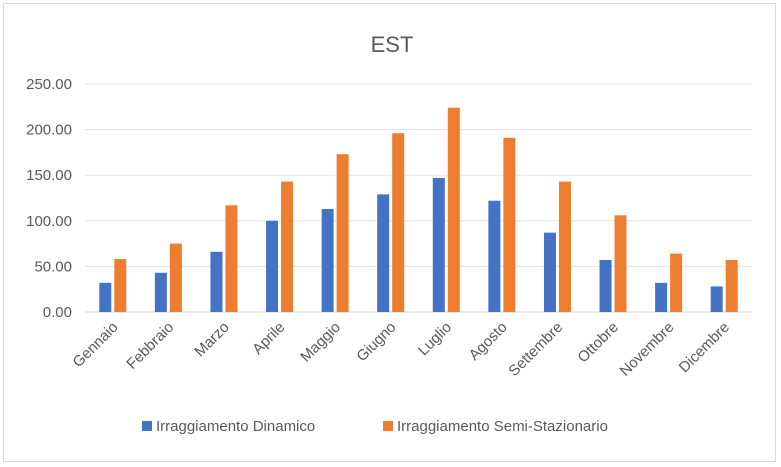 This screenshot has width=781, height=467. What do you see at coordinates (287, 246) in the screenshot?
I see `bar-semi-stazionario-aprile` at bounding box center [287, 246].